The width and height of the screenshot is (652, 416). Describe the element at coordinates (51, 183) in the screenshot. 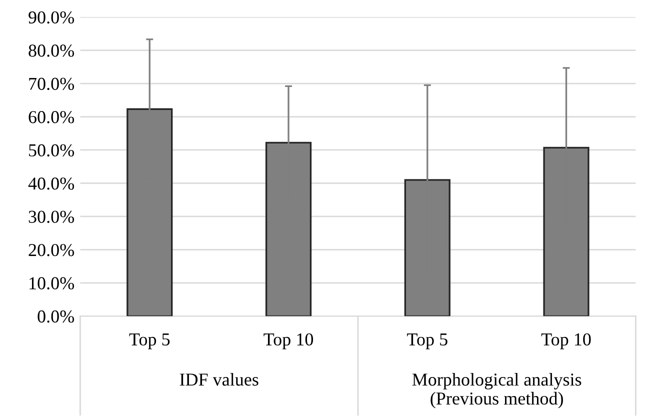

I see `y-tick-label: 40.0%` at that location.